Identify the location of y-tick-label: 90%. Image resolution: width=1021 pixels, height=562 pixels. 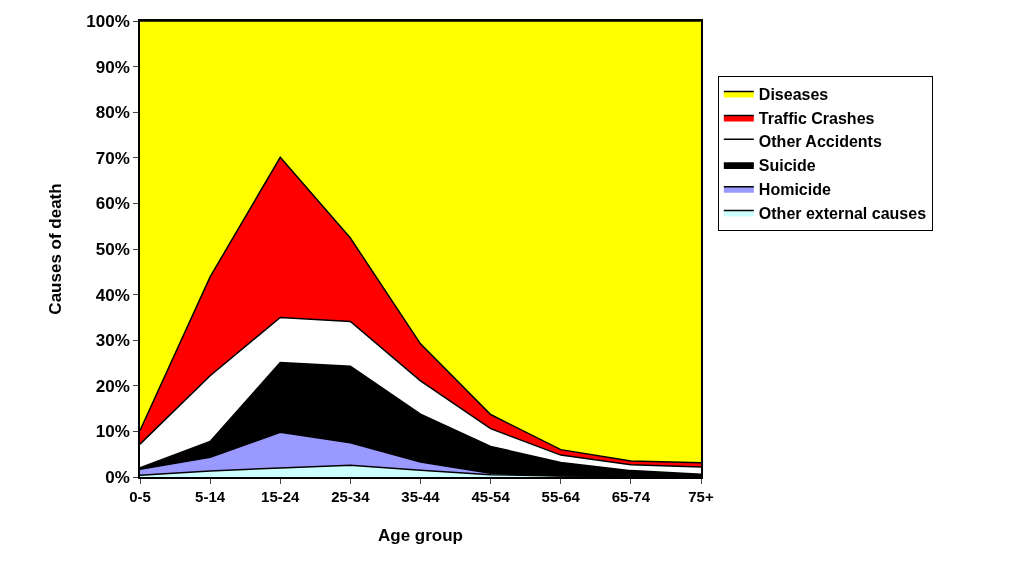
(112, 67).